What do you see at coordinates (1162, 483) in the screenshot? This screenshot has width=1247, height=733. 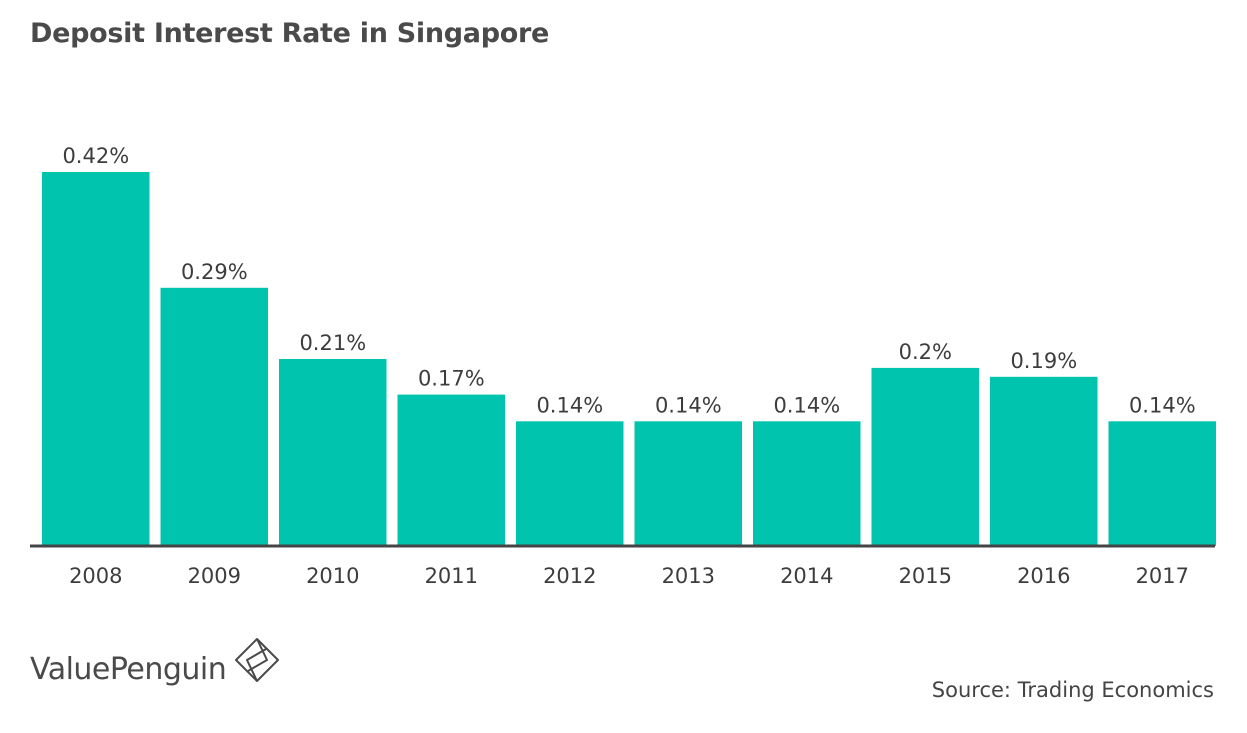 I see `bar-2017` at bounding box center [1162, 483].